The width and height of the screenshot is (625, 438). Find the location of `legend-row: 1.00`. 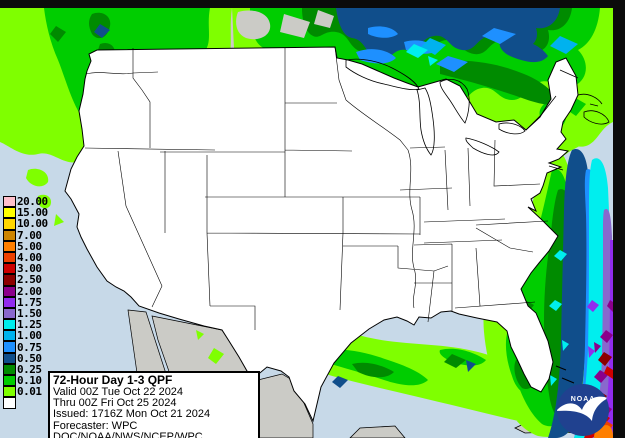

legend-row: 1.00 is located at coordinates (25, 336).